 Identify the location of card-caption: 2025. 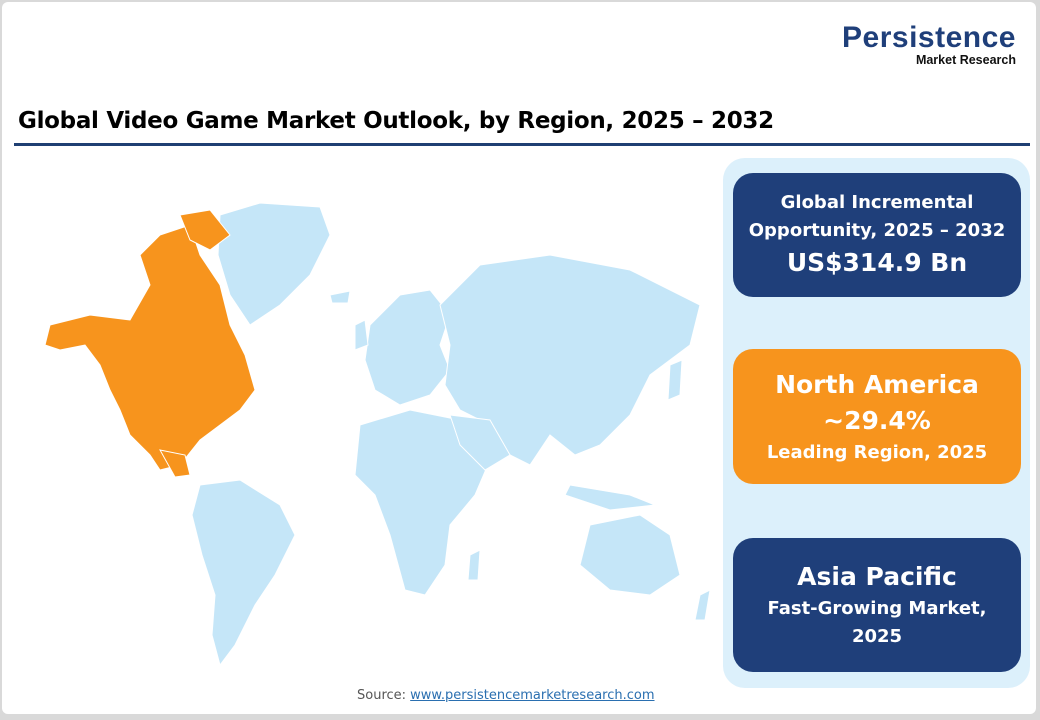
(877, 636).